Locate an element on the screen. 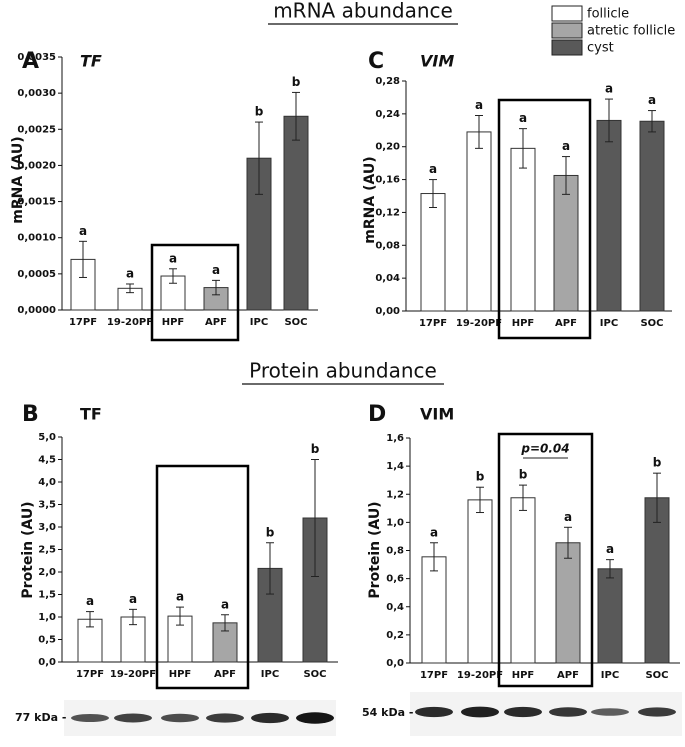 This screenshot has width=685, height=747. panel-label: A is located at coordinates (30, 61).